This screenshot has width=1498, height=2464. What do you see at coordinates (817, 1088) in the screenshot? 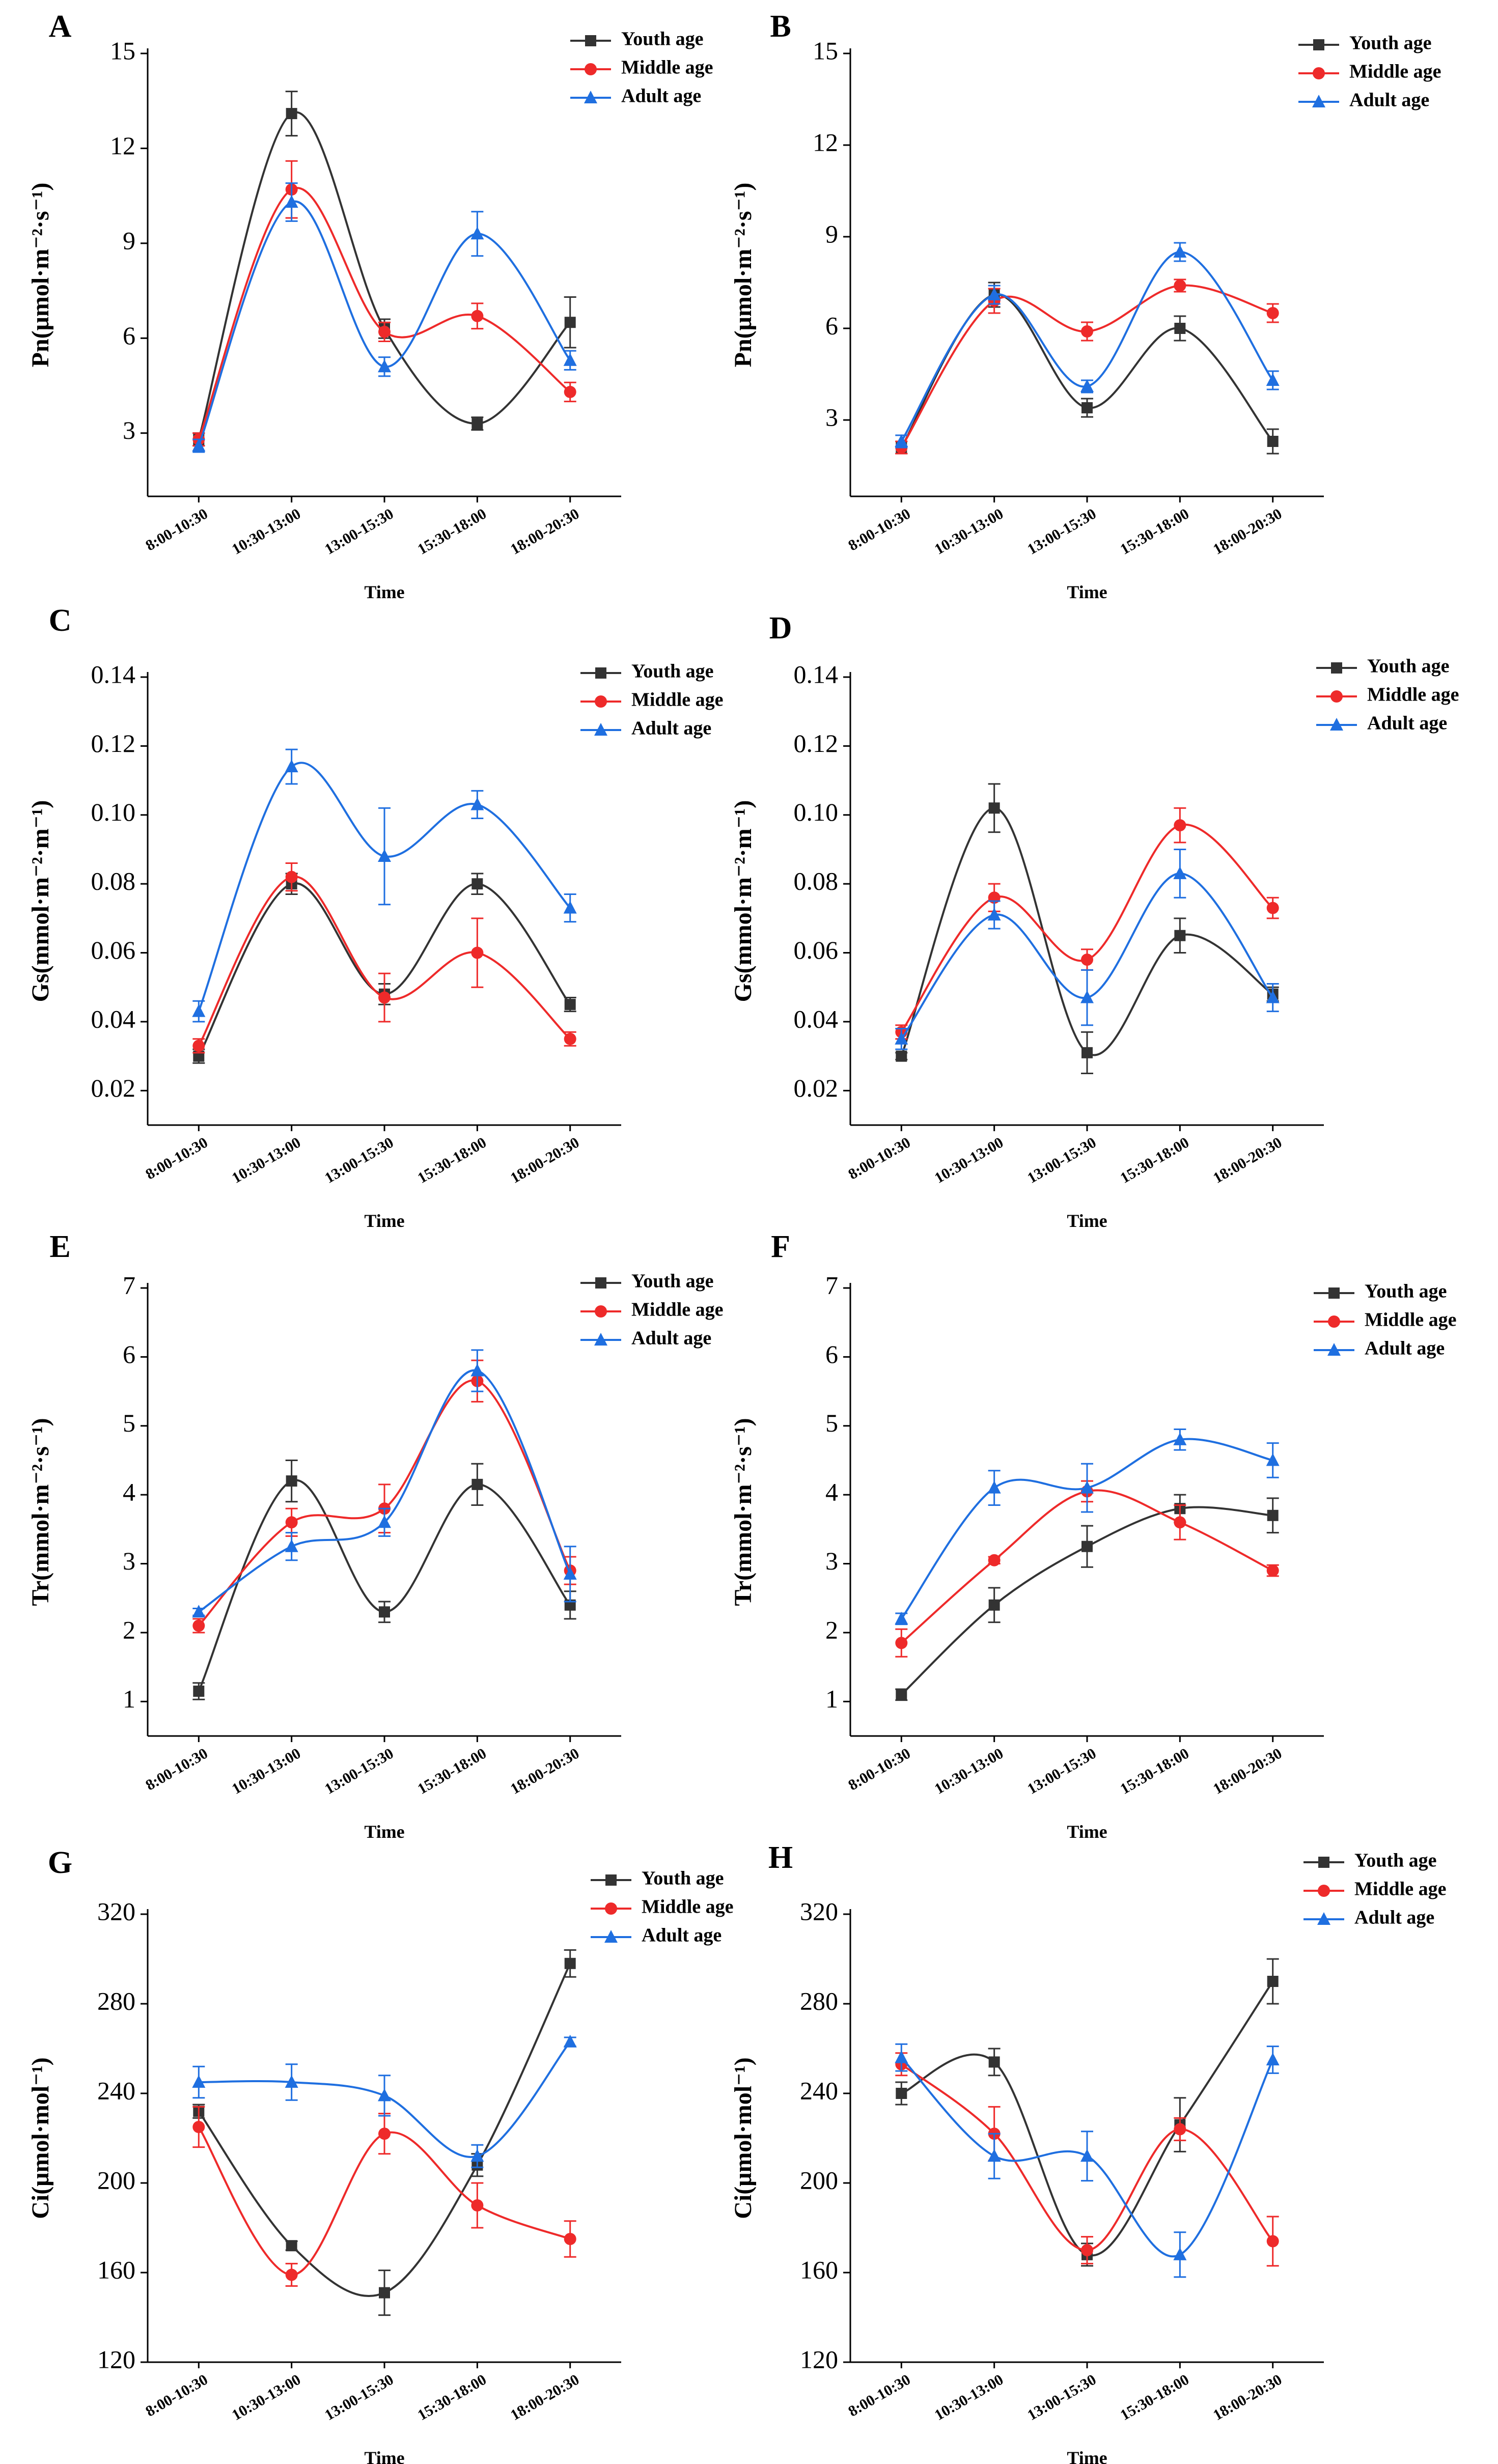
I see `y-tick-label: 0.02` at bounding box center [817, 1088].